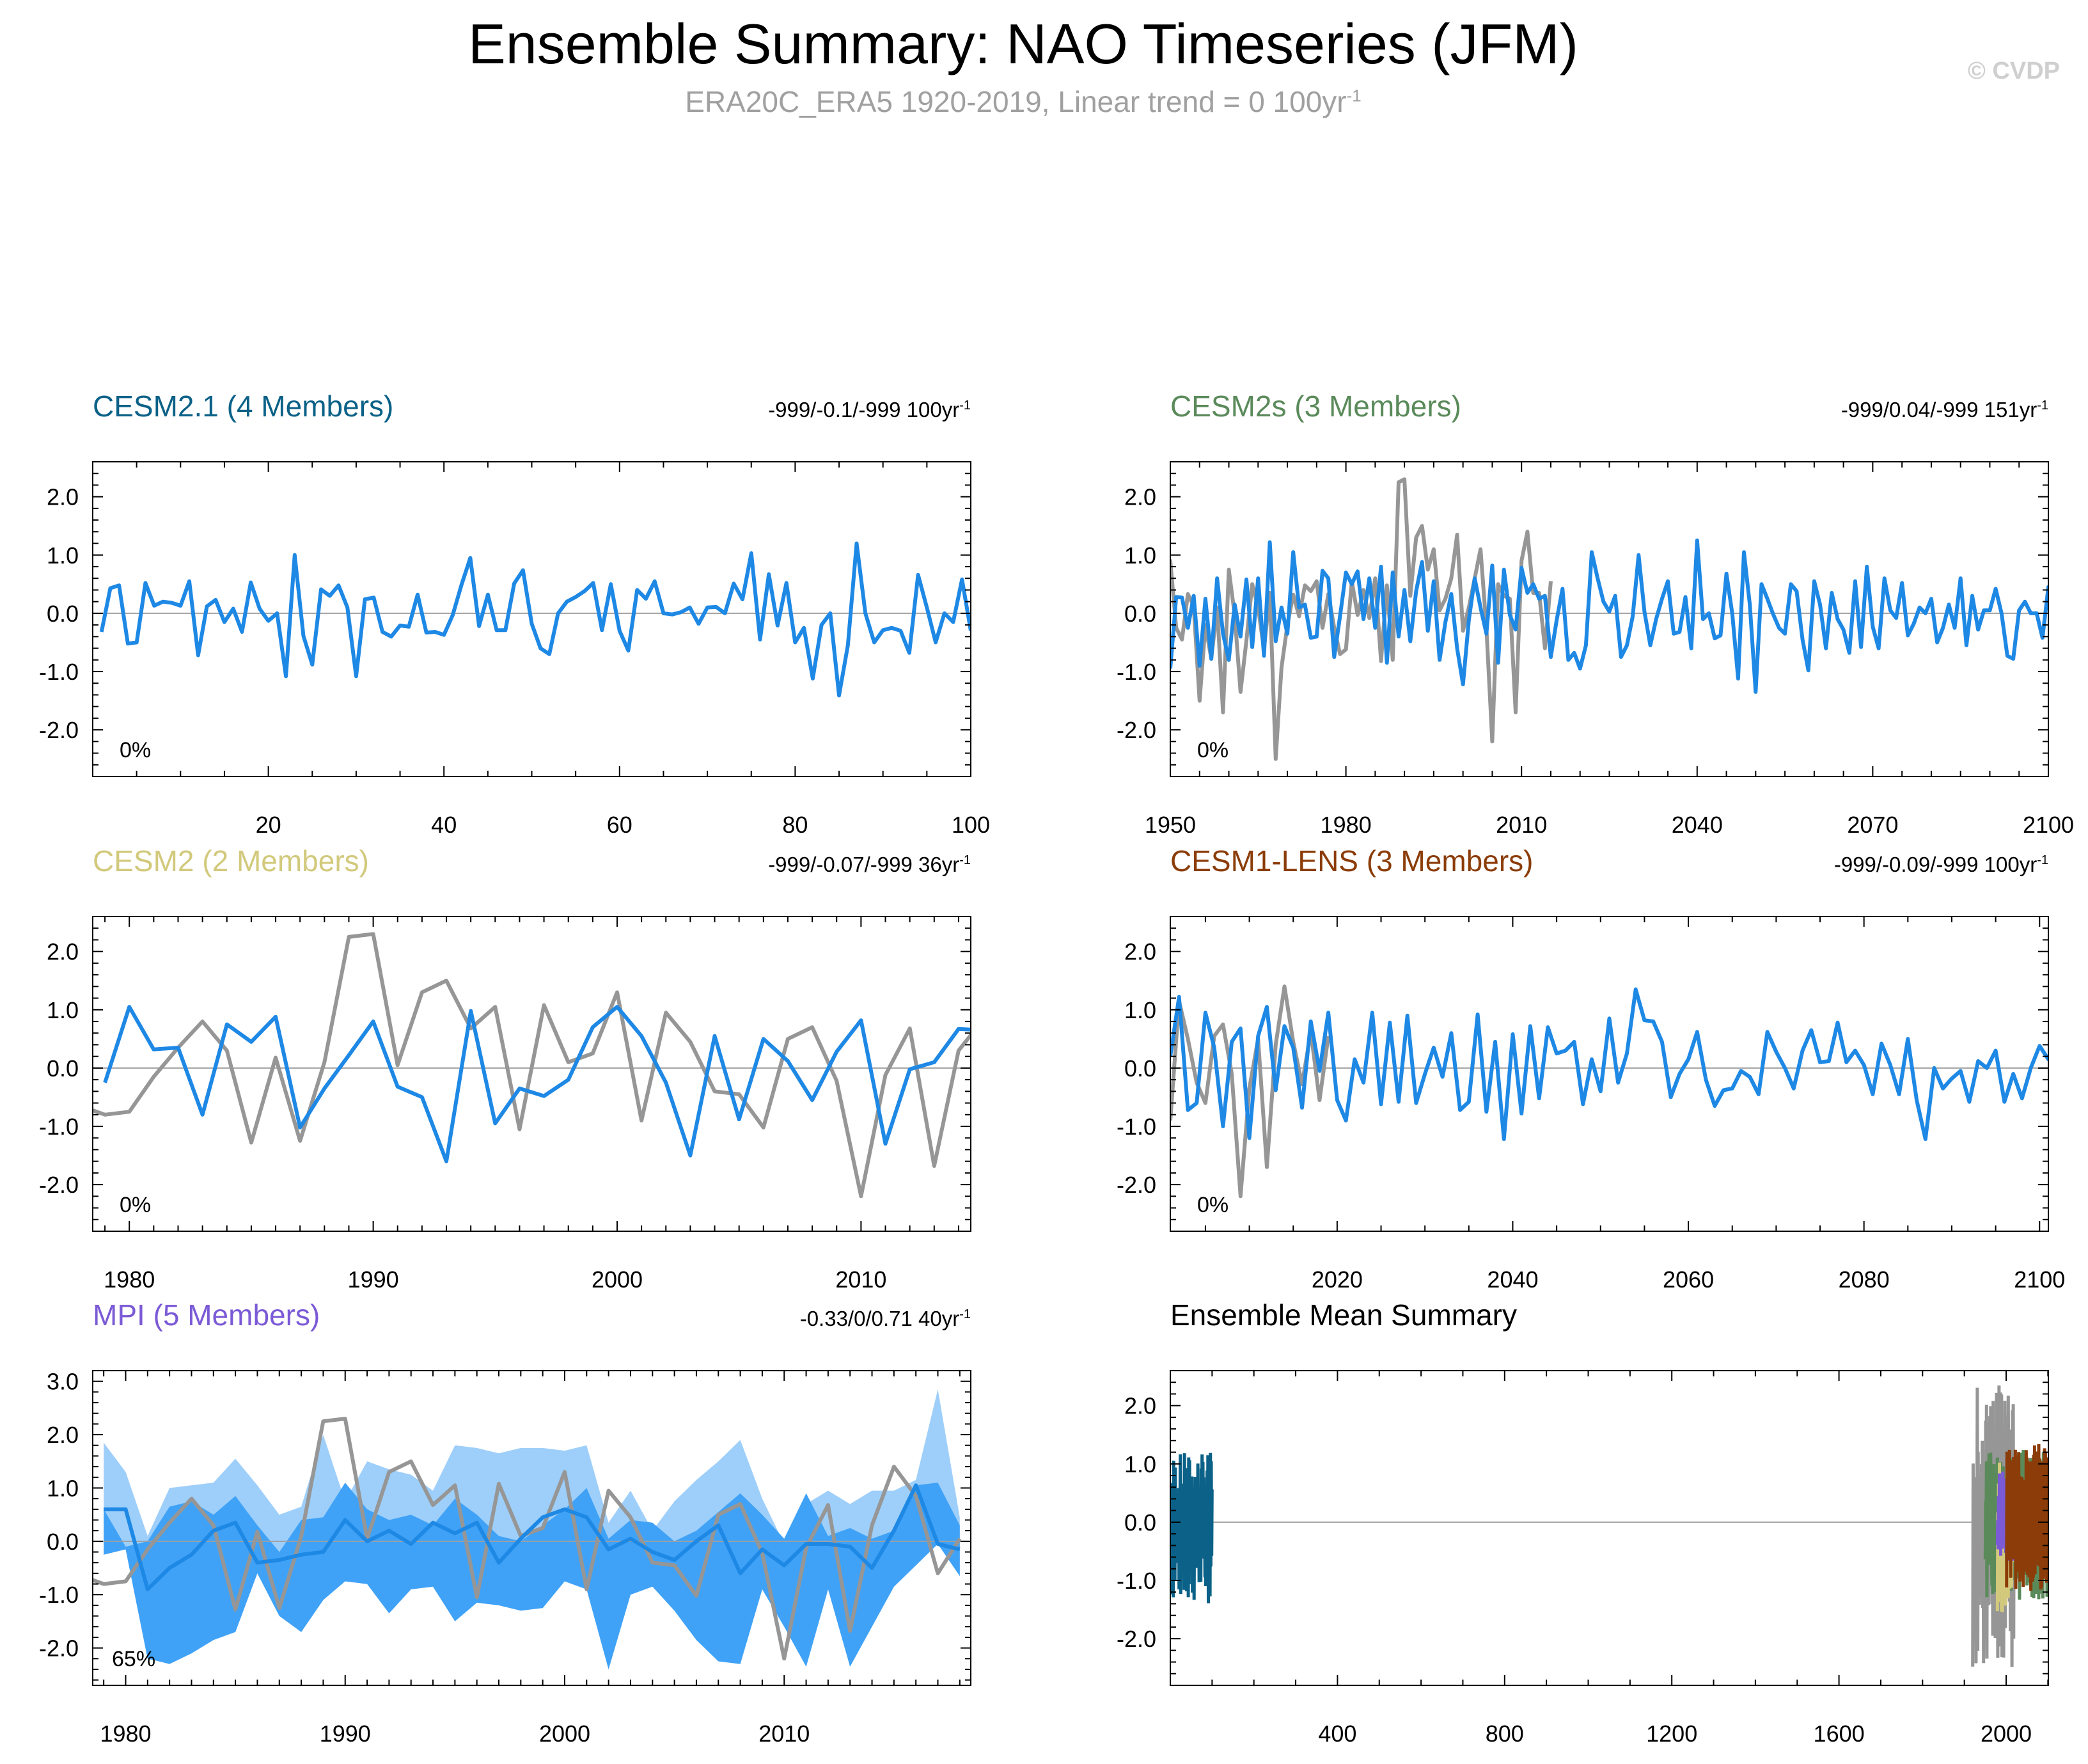  I want to click on panel-trend-cesm21: -999/-0.1/-999 100yr-1, so click(869, 410).